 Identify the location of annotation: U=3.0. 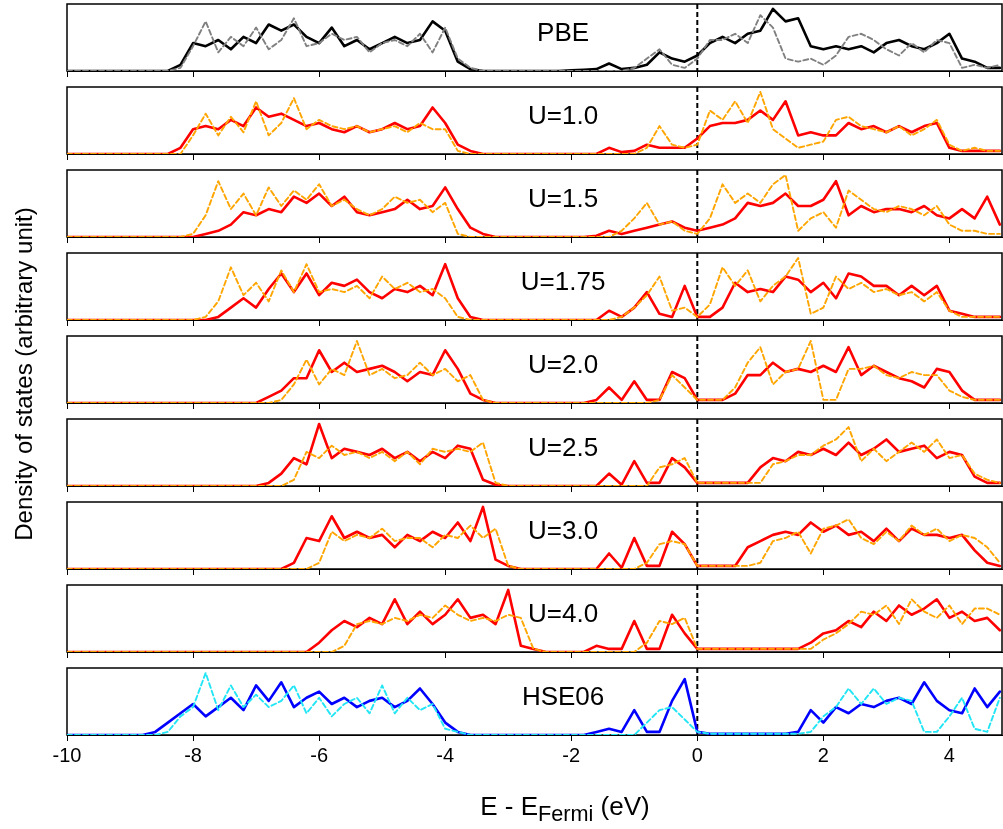
(563, 530).